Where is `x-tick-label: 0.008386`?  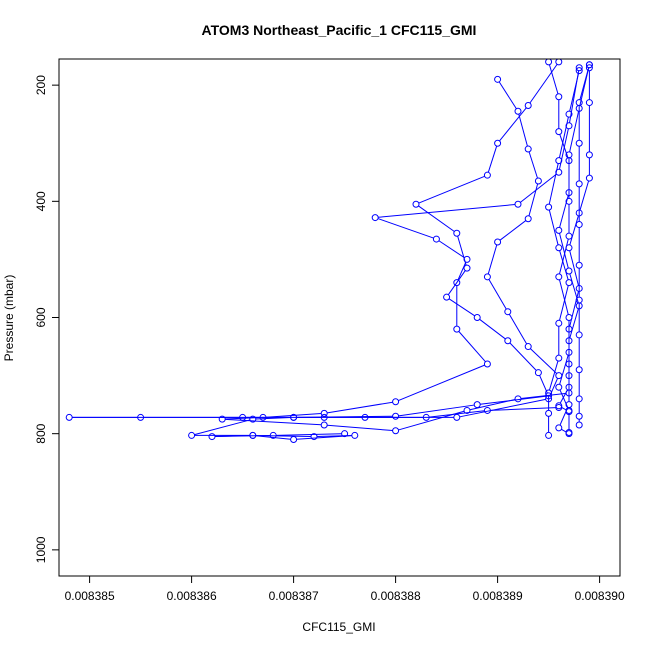
x-tick-label: 0.008386 is located at coordinates (192, 596).